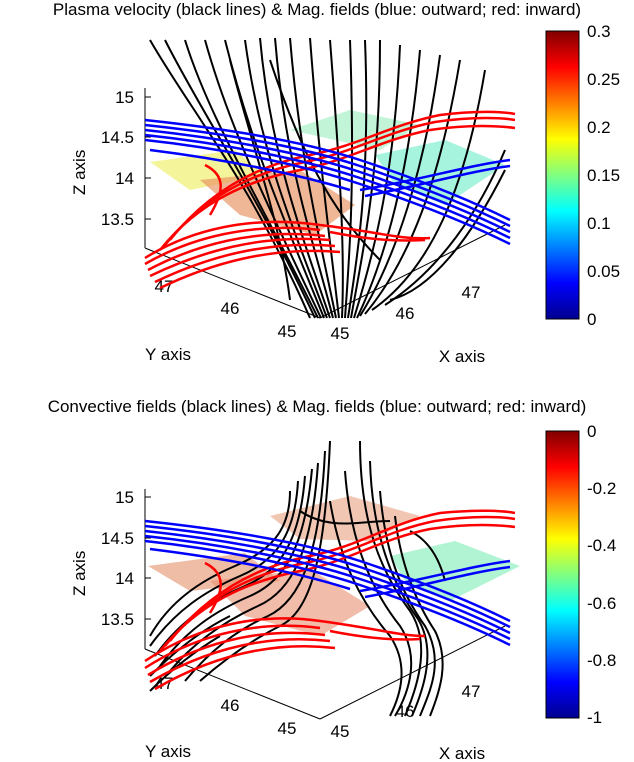  What do you see at coordinates (599, 127) in the screenshot?
I see `colorbar-tick-label: 0.2` at bounding box center [599, 127].